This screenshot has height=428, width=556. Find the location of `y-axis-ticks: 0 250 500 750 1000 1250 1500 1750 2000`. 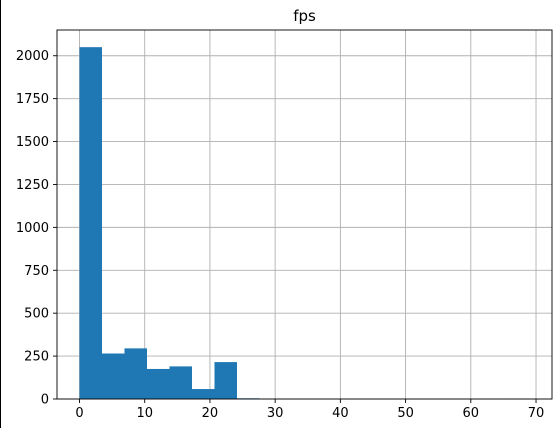

y-axis-ticks: 0 250 500 750 1000 1250 1500 1750 2000 is located at coordinates (36, 228).